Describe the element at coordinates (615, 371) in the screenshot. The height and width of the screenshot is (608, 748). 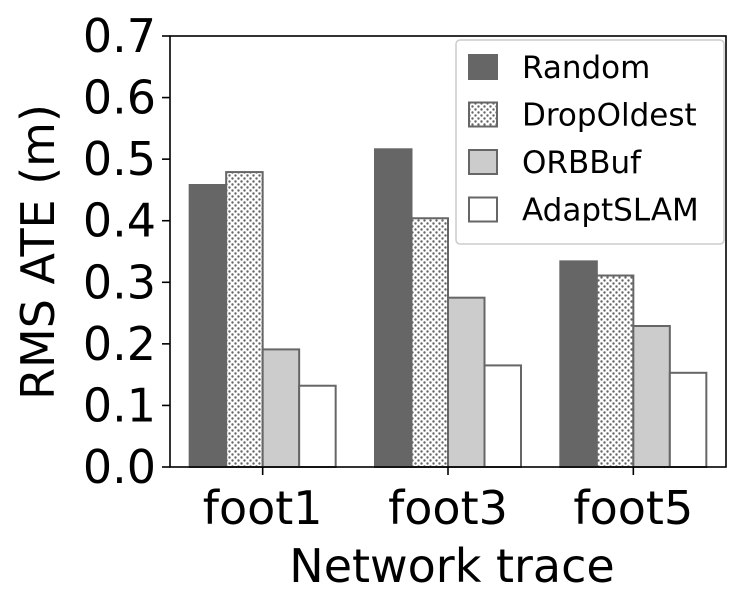
I see `bar-dropoldest-foot5` at that location.